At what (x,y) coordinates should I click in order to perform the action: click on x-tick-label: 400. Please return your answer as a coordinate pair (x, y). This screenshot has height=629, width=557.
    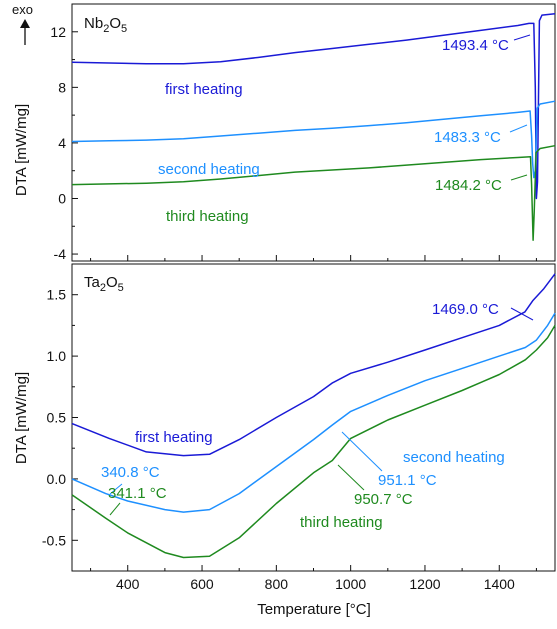
    Looking at the image, I should click on (128, 584).